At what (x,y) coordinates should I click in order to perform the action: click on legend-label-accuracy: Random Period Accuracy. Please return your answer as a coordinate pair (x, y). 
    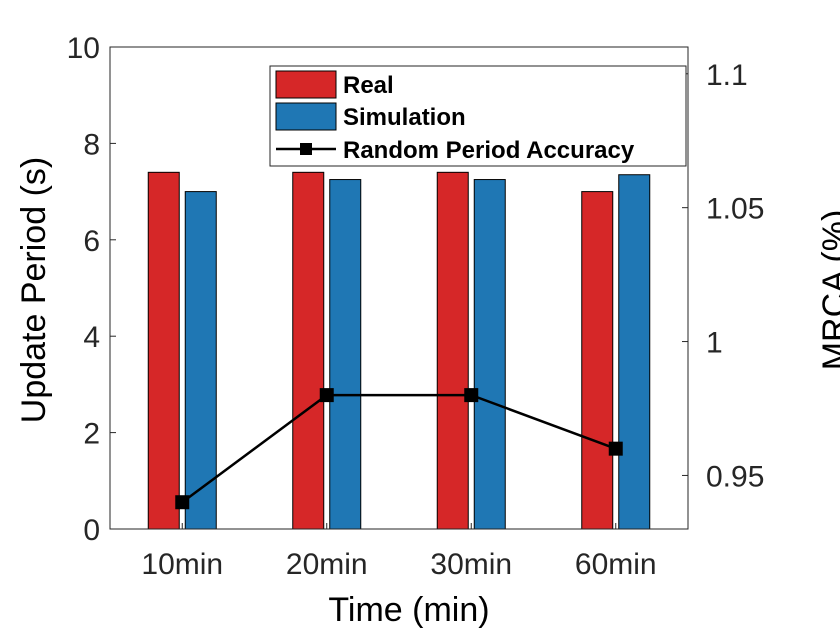
    Looking at the image, I should click on (489, 150).